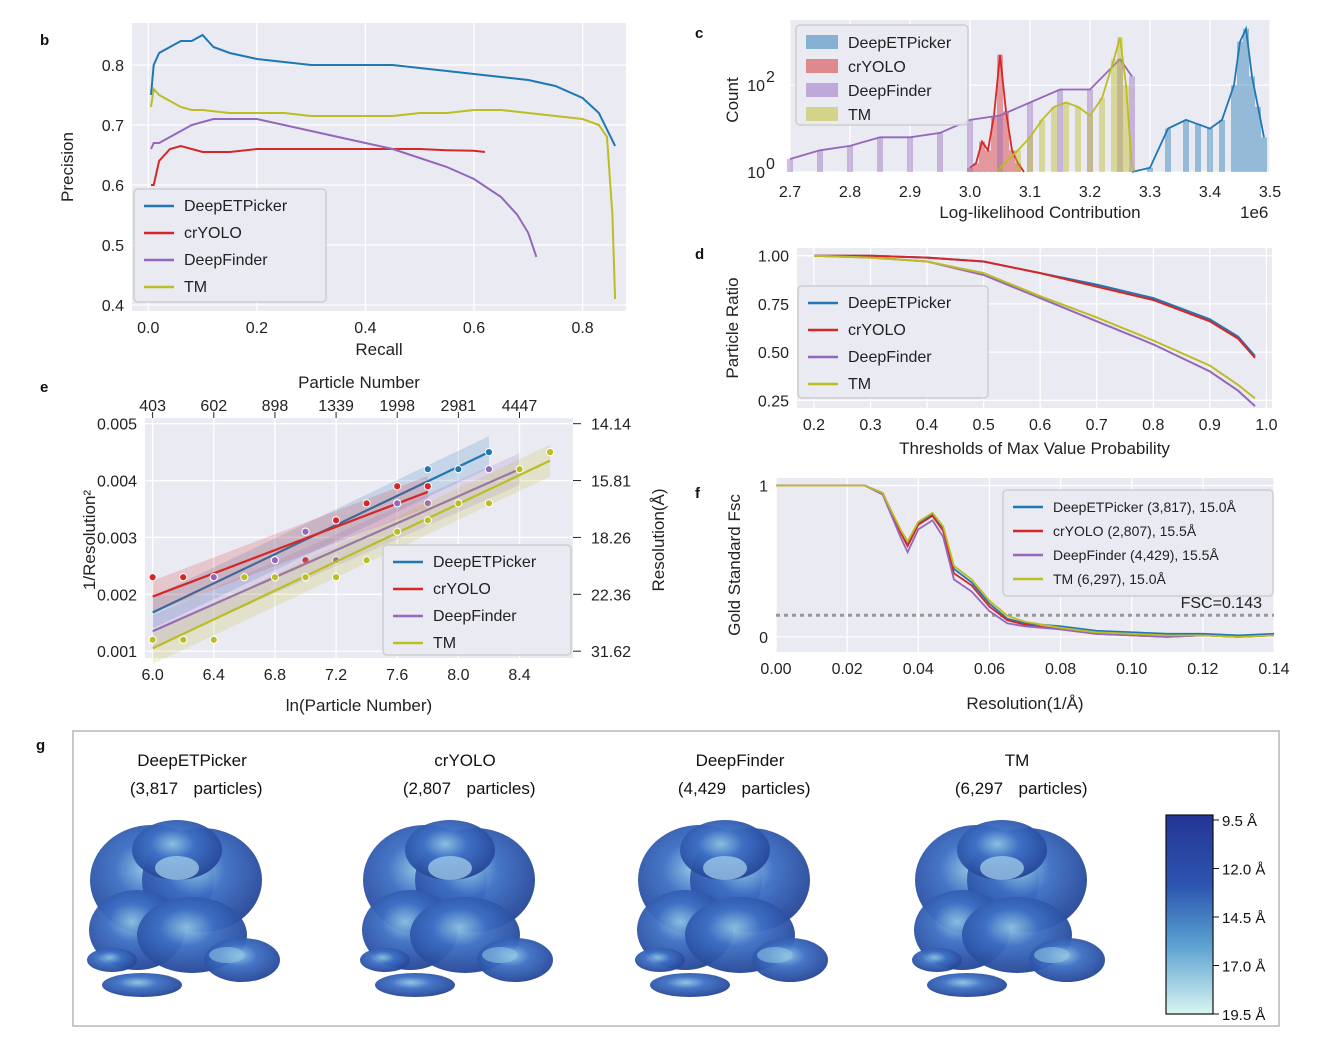 Image resolution: width=1325 pixels, height=1059 pixels. Describe the element at coordinates (226, 260) in the screenshot. I see `panel-b-legend-label: DeepFinder` at that location.